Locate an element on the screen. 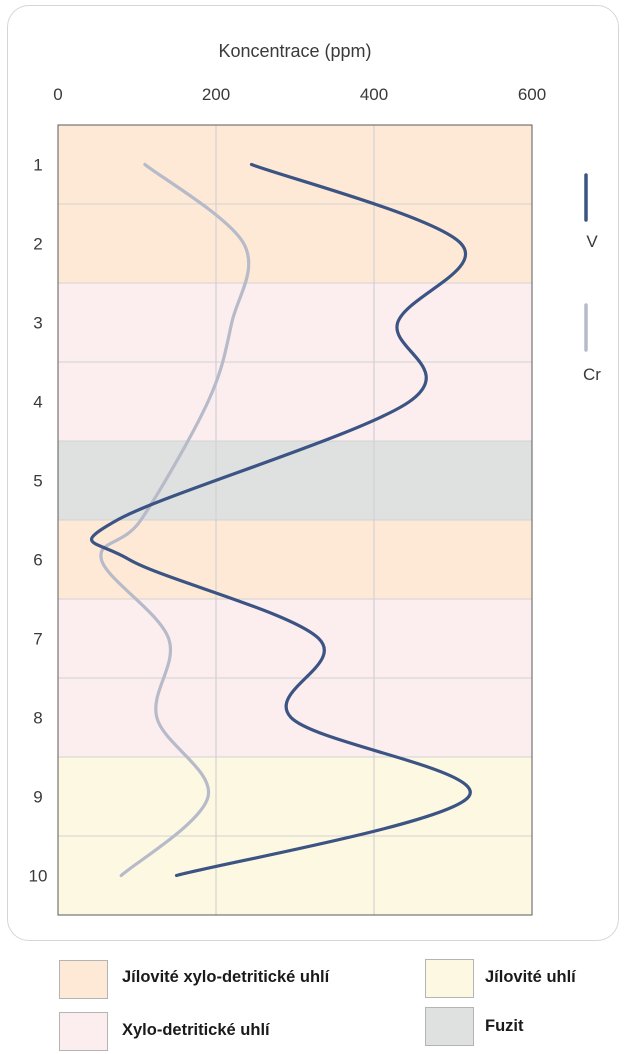  x-tick-label: 200 is located at coordinates (216, 94).